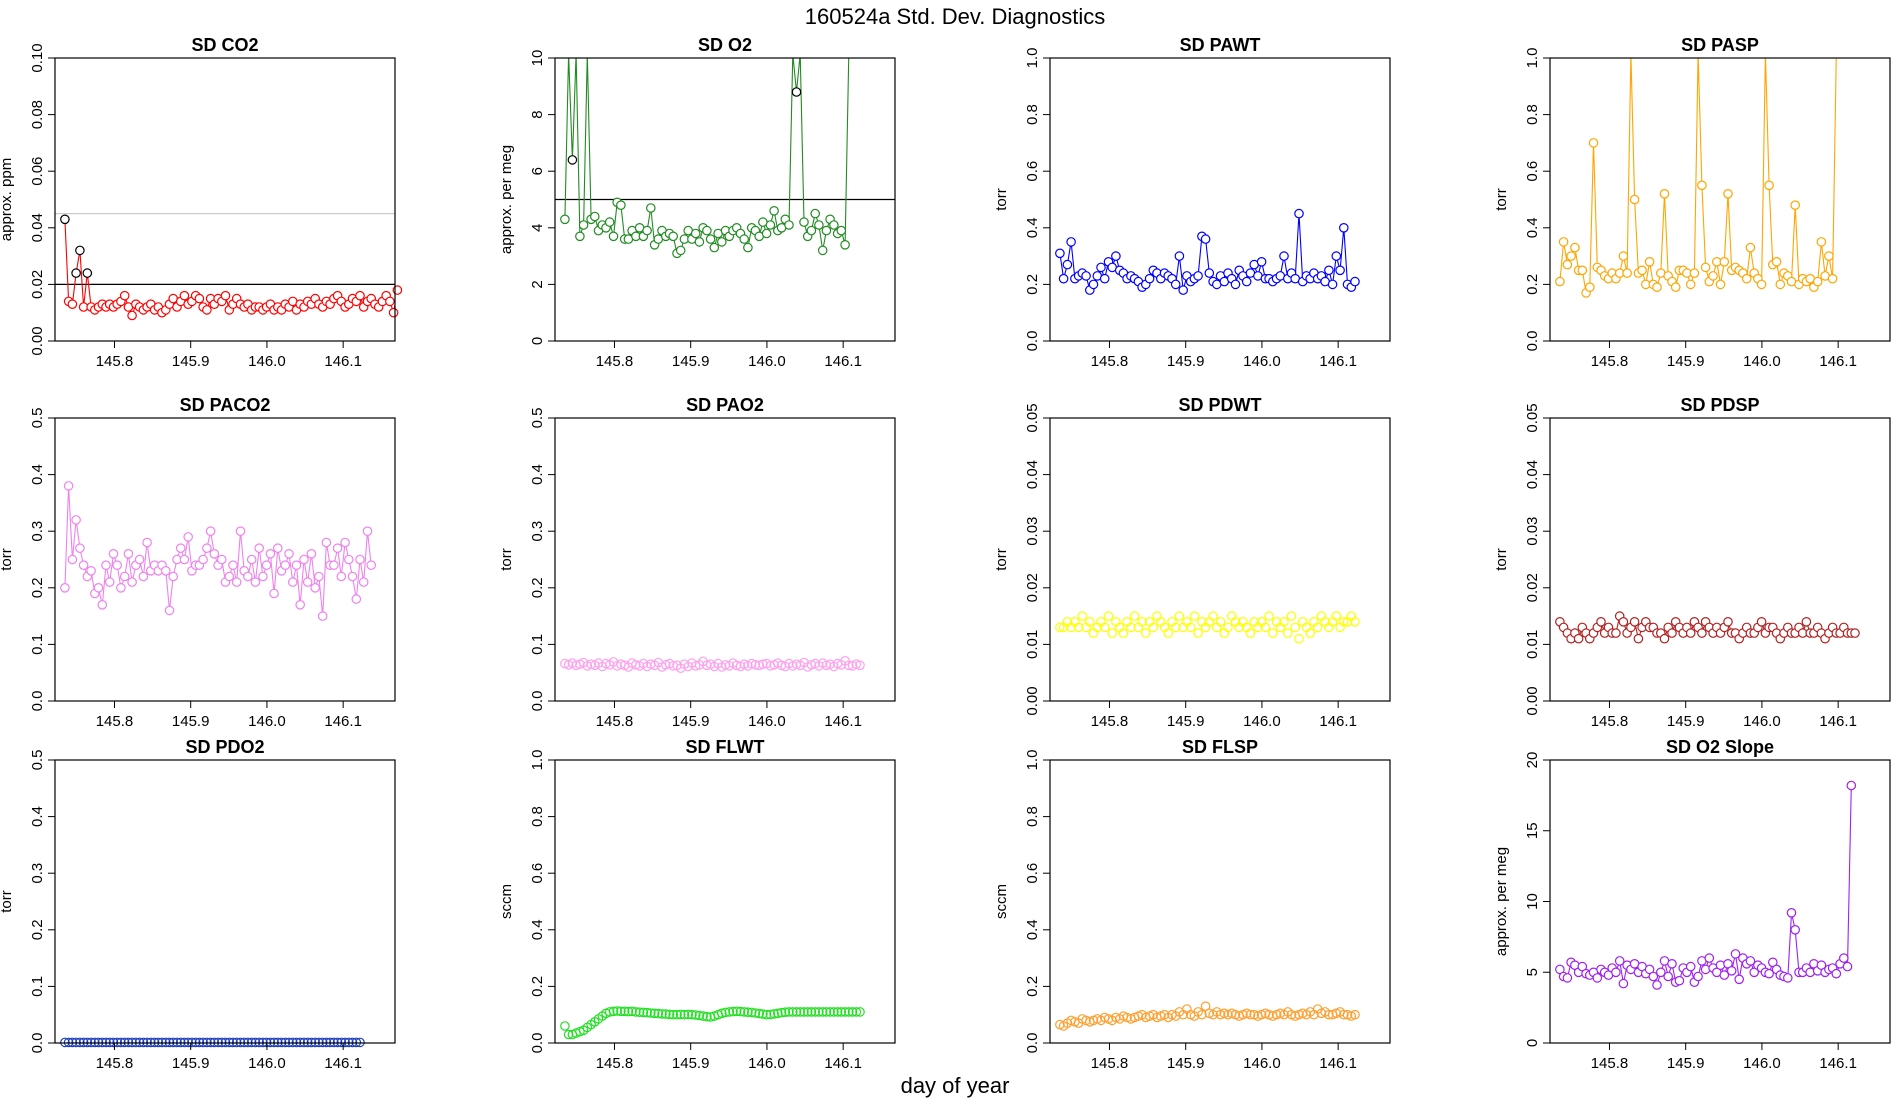 This screenshot has width=1900, height=1100. I want to click on y-tick-label: 0.1, so click(37, 986).